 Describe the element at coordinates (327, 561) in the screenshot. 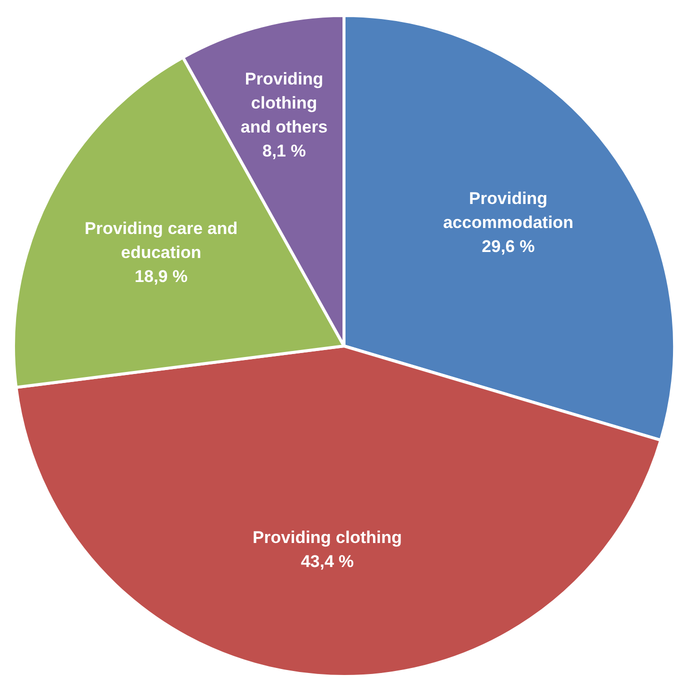

I see `data-label: 43,4 %` at that location.